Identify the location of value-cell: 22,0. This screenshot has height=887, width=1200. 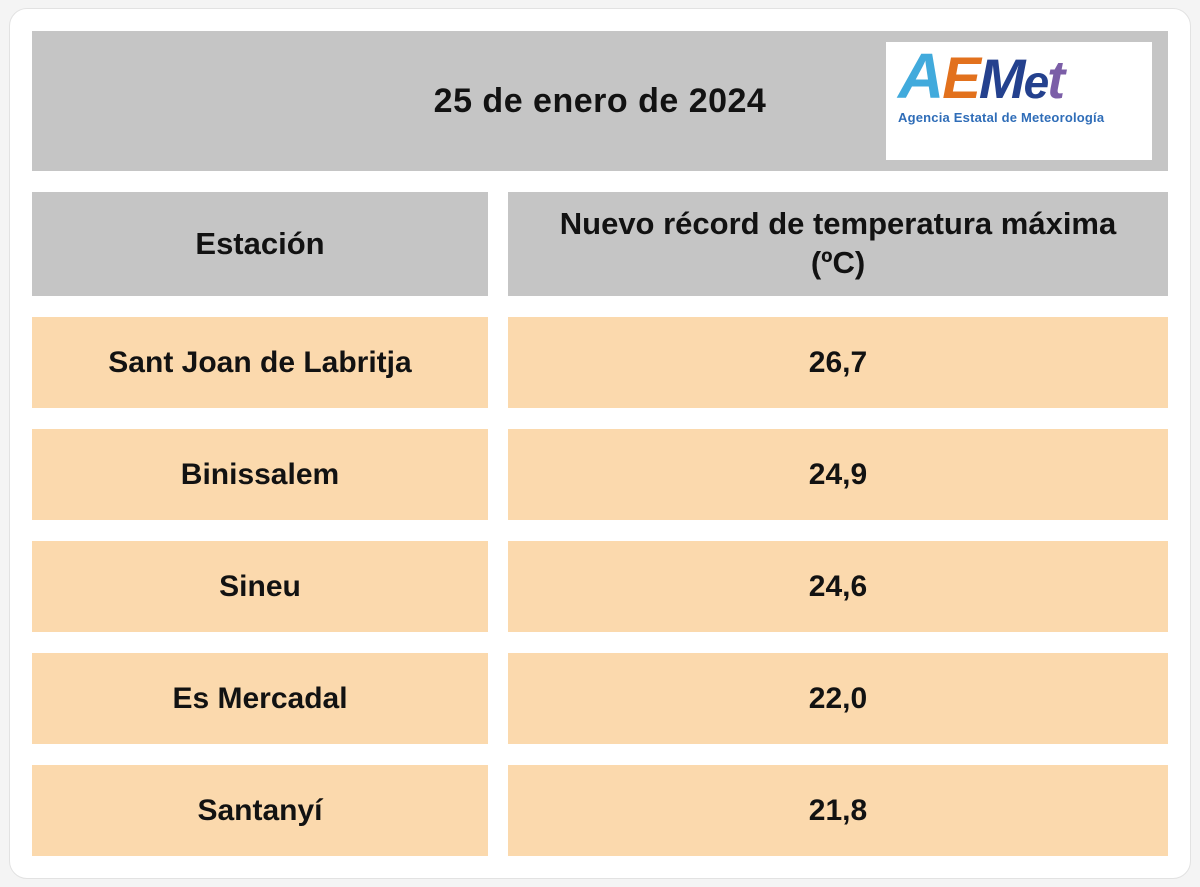
(838, 698).